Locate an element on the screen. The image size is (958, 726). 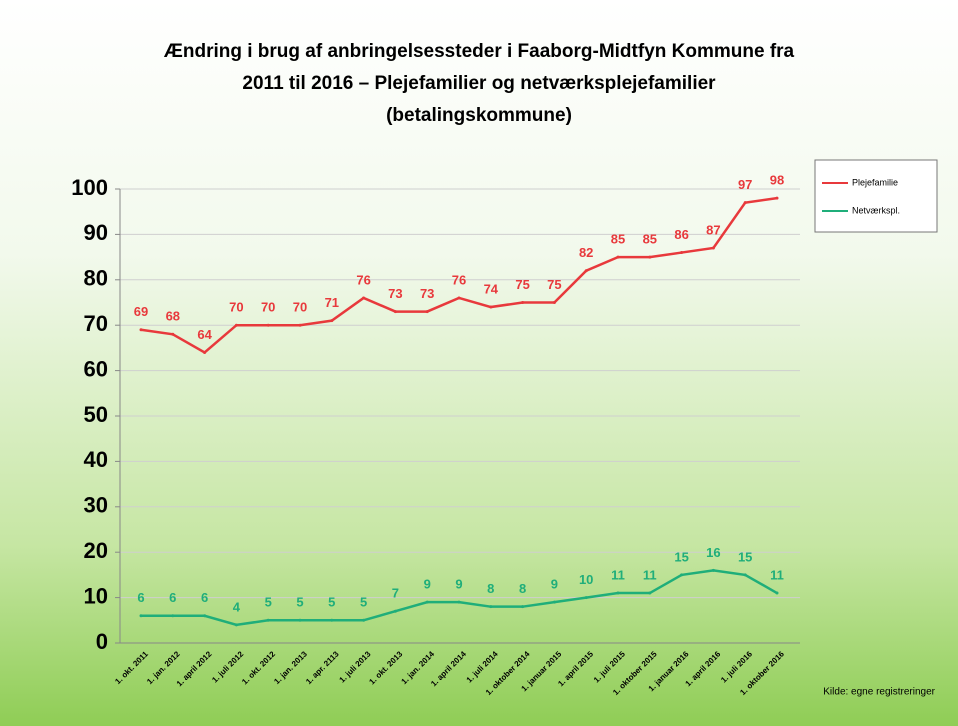
data-label: 97 is located at coordinates (745, 184).